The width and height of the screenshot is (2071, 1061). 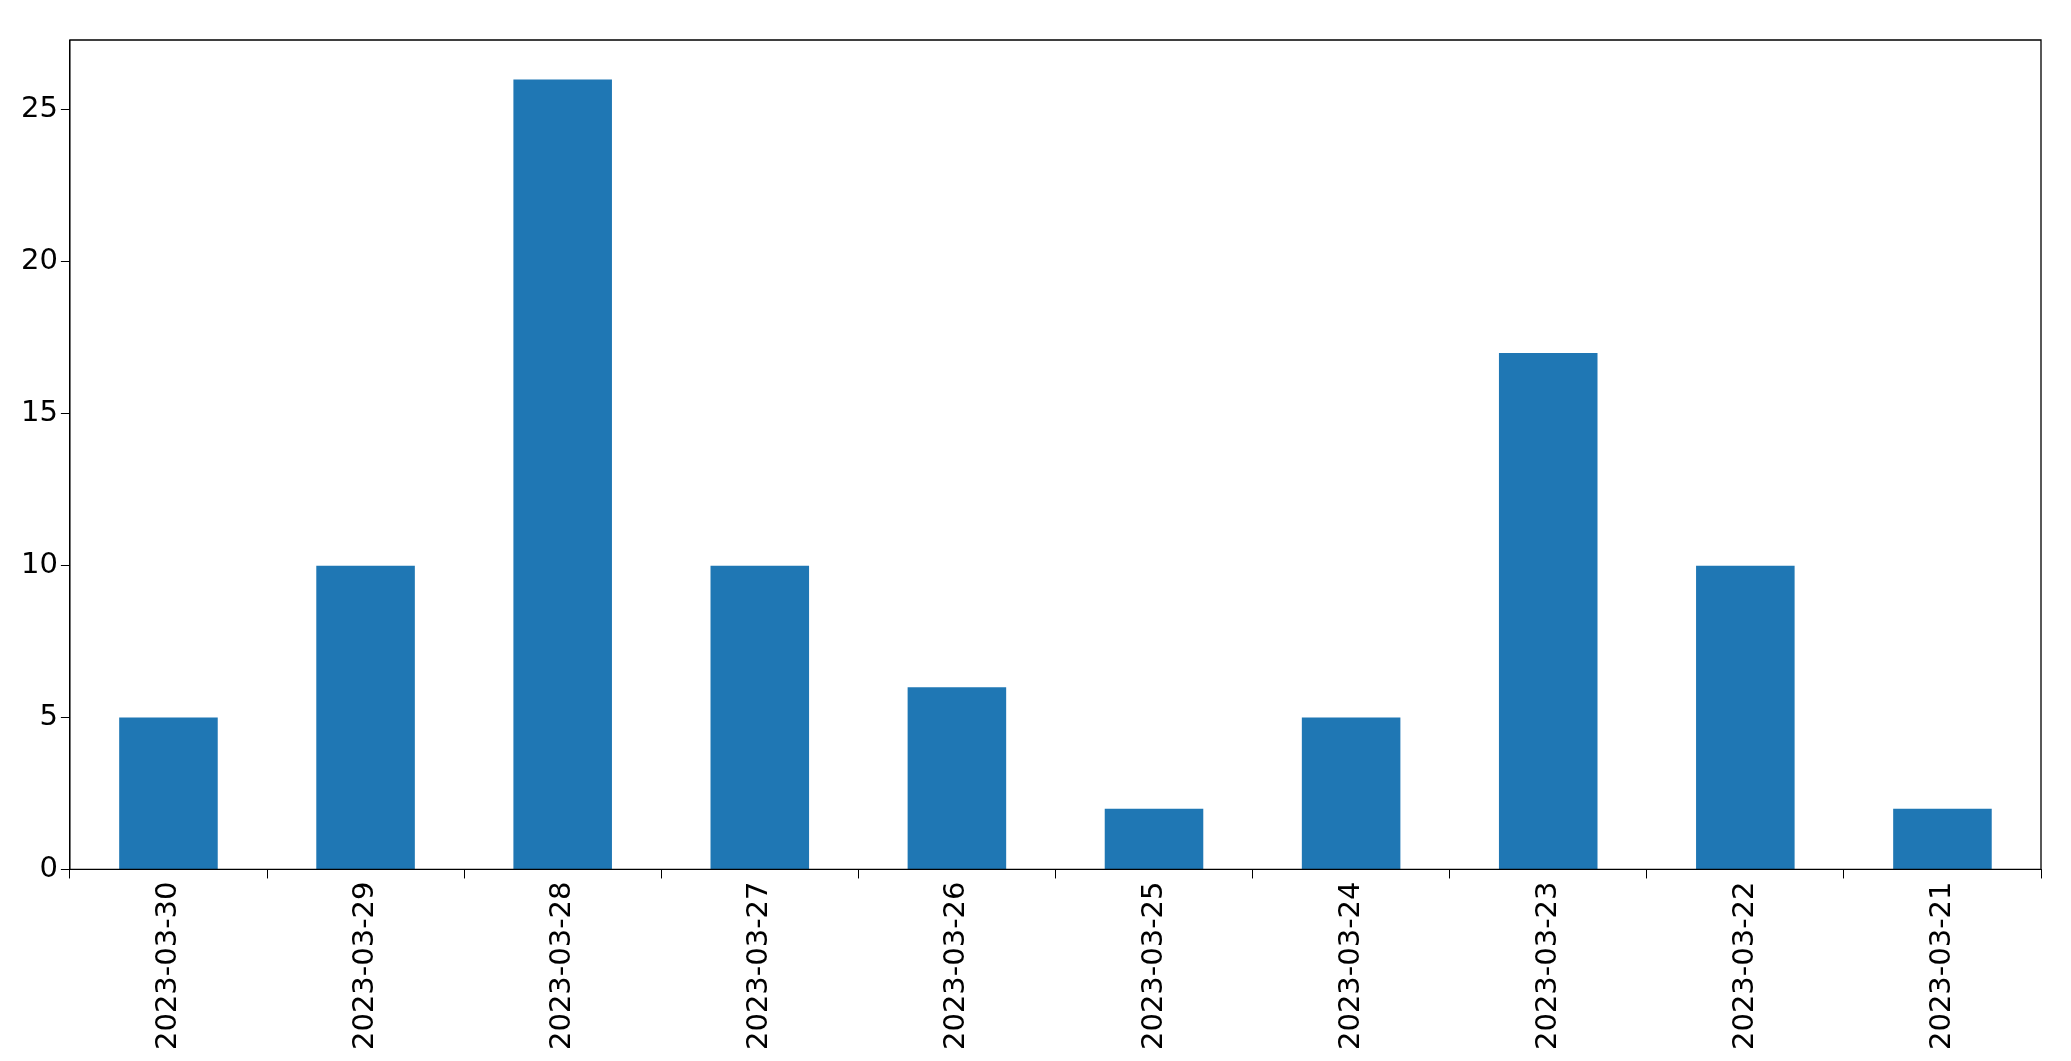 I want to click on y-tick-label: 25, so click(x=39, y=107).